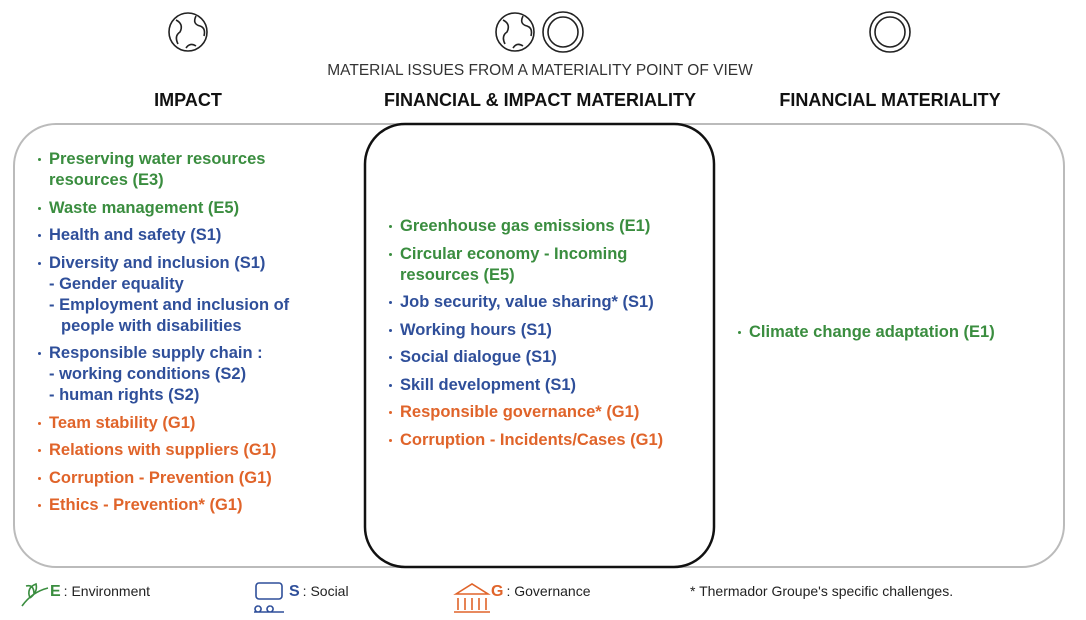  What do you see at coordinates (527, 302) in the screenshot?
I see `issue-text: Job security, value sharing* (S1)` at bounding box center [527, 302].